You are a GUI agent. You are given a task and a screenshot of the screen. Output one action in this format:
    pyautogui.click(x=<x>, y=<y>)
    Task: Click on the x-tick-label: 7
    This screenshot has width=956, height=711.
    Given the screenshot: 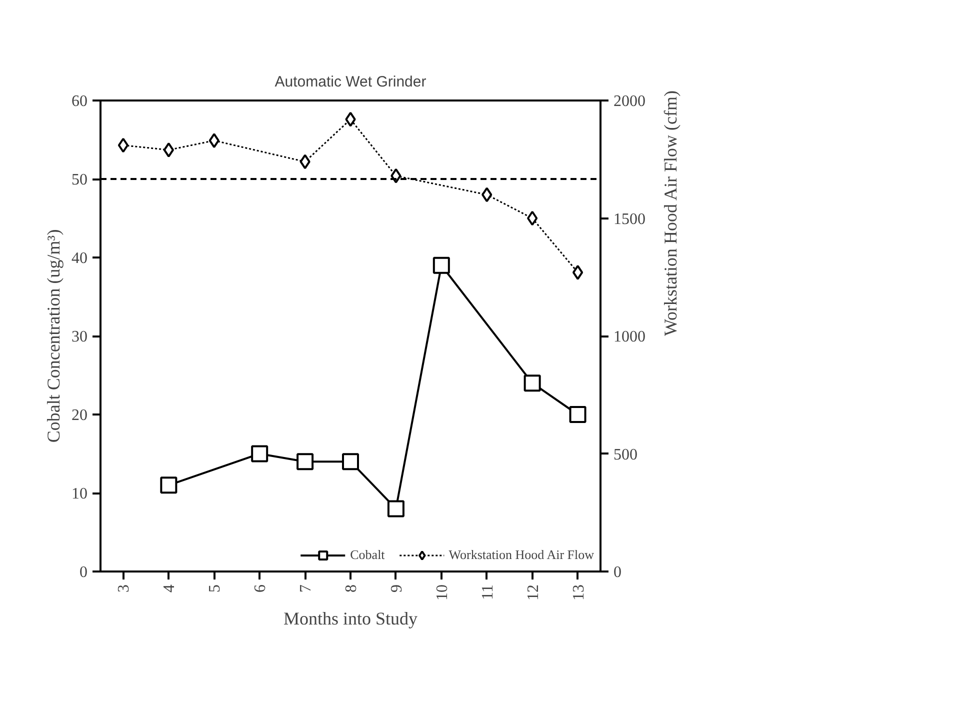 What is the action you would take?
    pyautogui.click(x=306, y=588)
    